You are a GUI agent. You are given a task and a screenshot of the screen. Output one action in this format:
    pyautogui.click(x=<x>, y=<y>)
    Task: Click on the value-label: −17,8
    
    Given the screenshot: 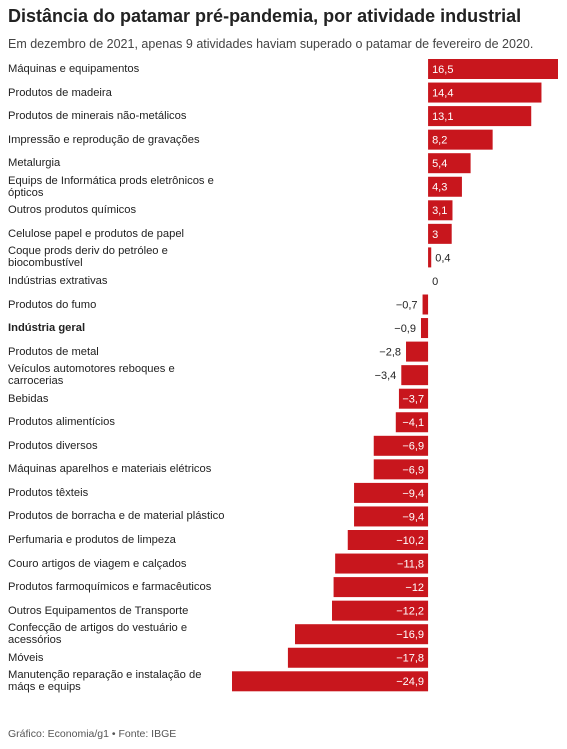 What is the action you would take?
    pyautogui.click(x=410, y=659)
    